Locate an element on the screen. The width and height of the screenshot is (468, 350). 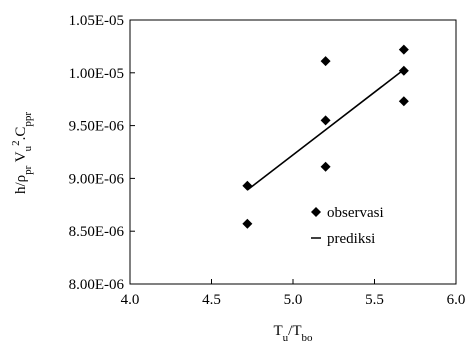
x-tick-label: 5.5 is located at coordinates (374, 300).